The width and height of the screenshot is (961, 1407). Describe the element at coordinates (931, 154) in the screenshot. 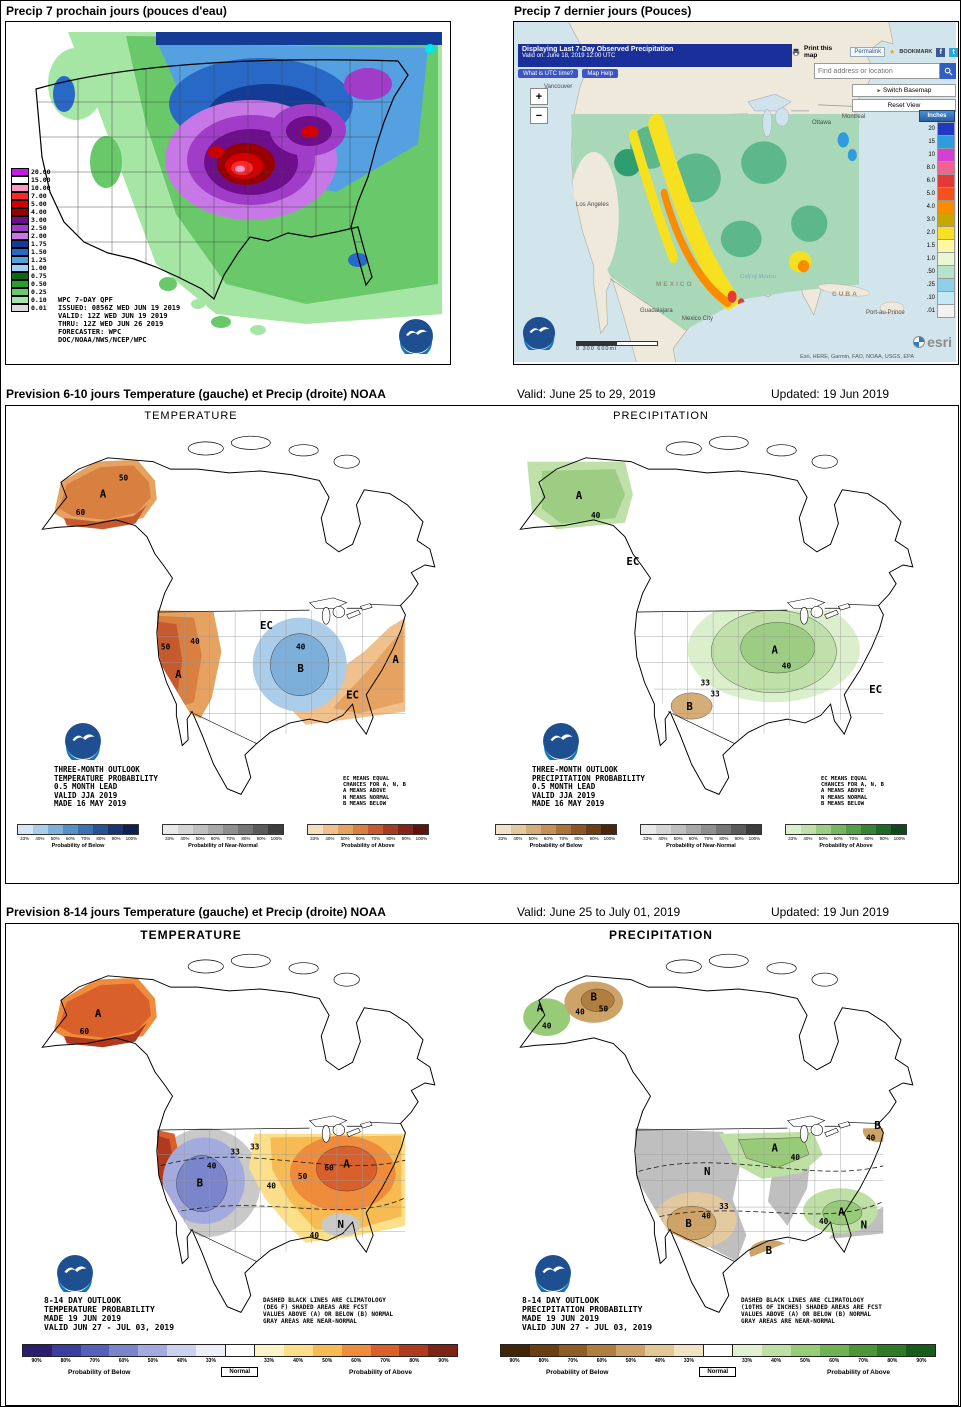

I see `legend-value: 10` at that location.